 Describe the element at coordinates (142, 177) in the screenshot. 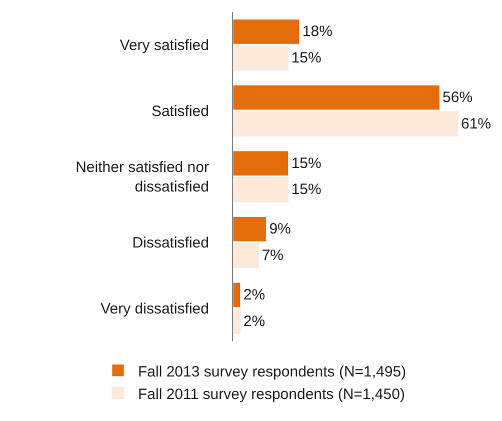

I see `y-tick-label: Neither satisfied nor dissatisfied` at that location.